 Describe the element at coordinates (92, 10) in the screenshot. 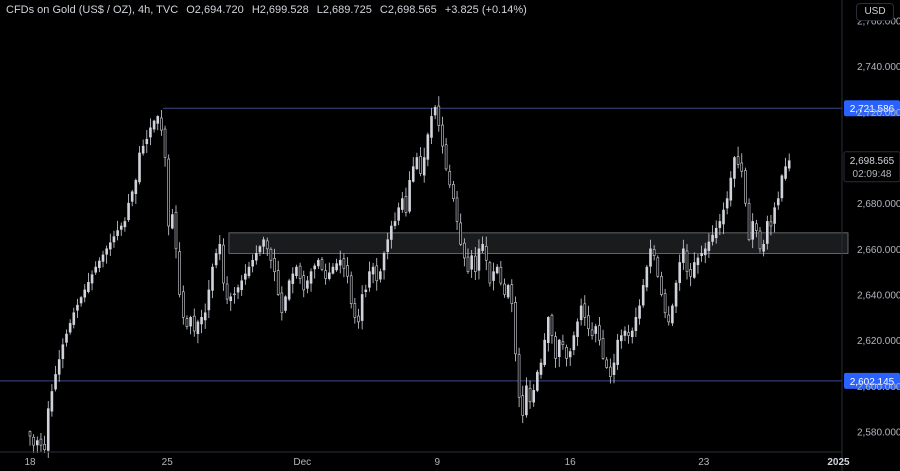

I see `symbol-title: CFDs on Gold (US$ / OZ), 4h, TVC` at that location.